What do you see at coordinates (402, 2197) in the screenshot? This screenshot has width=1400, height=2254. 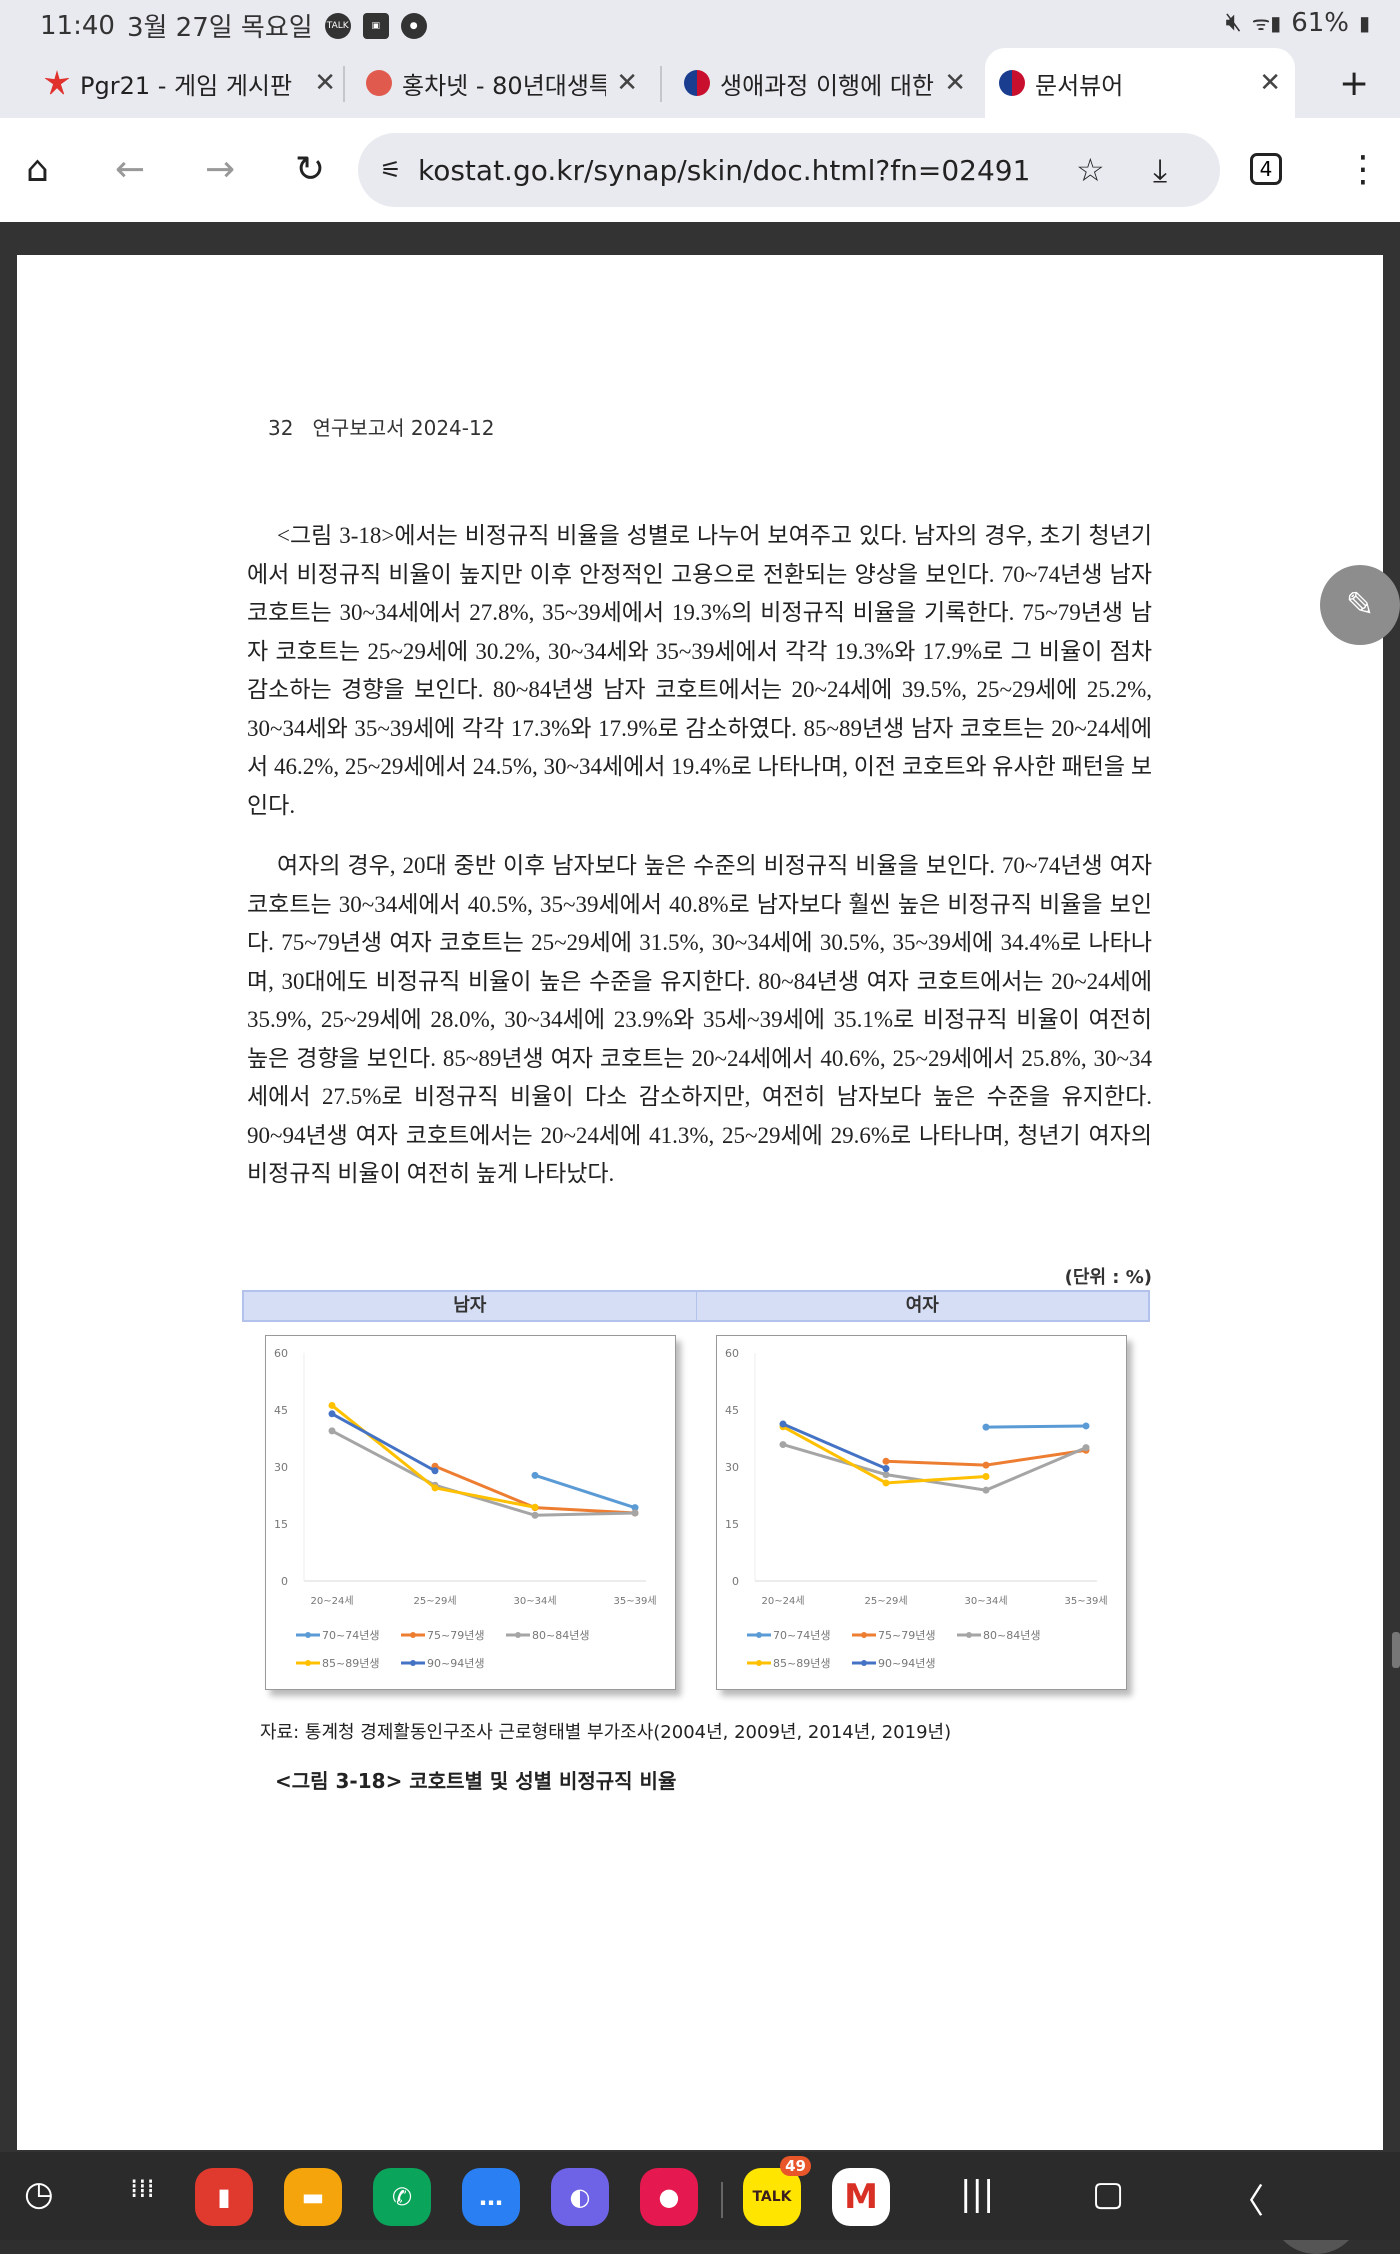 I see `phone-app-icon: ✆` at bounding box center [402, 2197].